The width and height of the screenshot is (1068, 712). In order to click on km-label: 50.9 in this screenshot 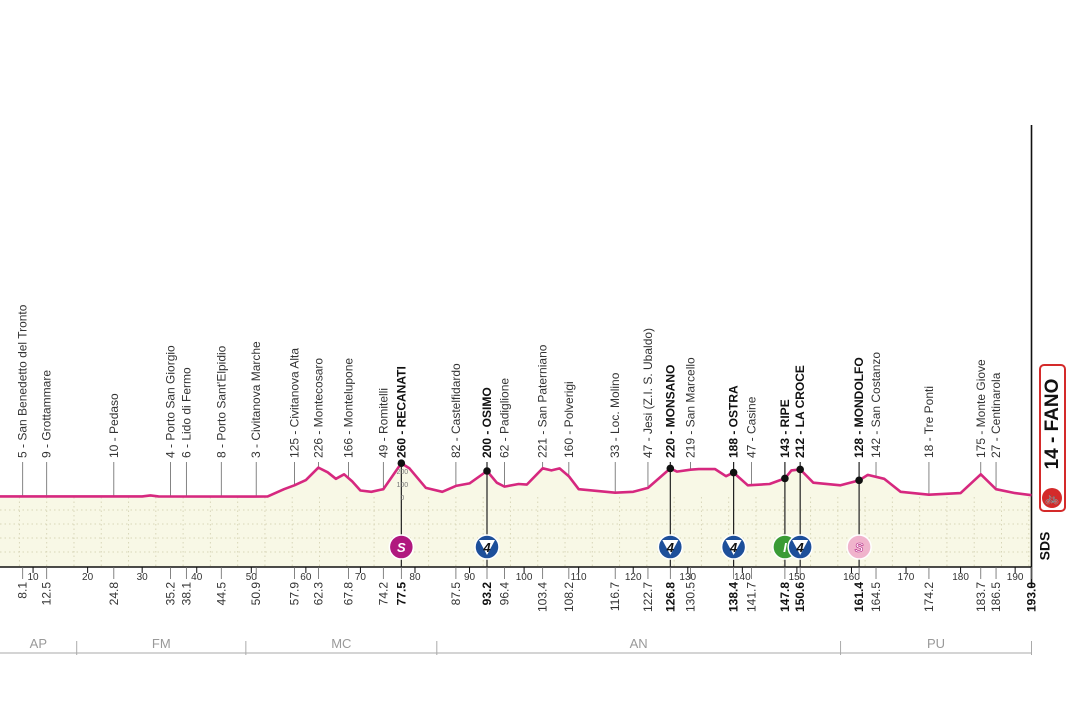, I will do `click(256, 594)`.